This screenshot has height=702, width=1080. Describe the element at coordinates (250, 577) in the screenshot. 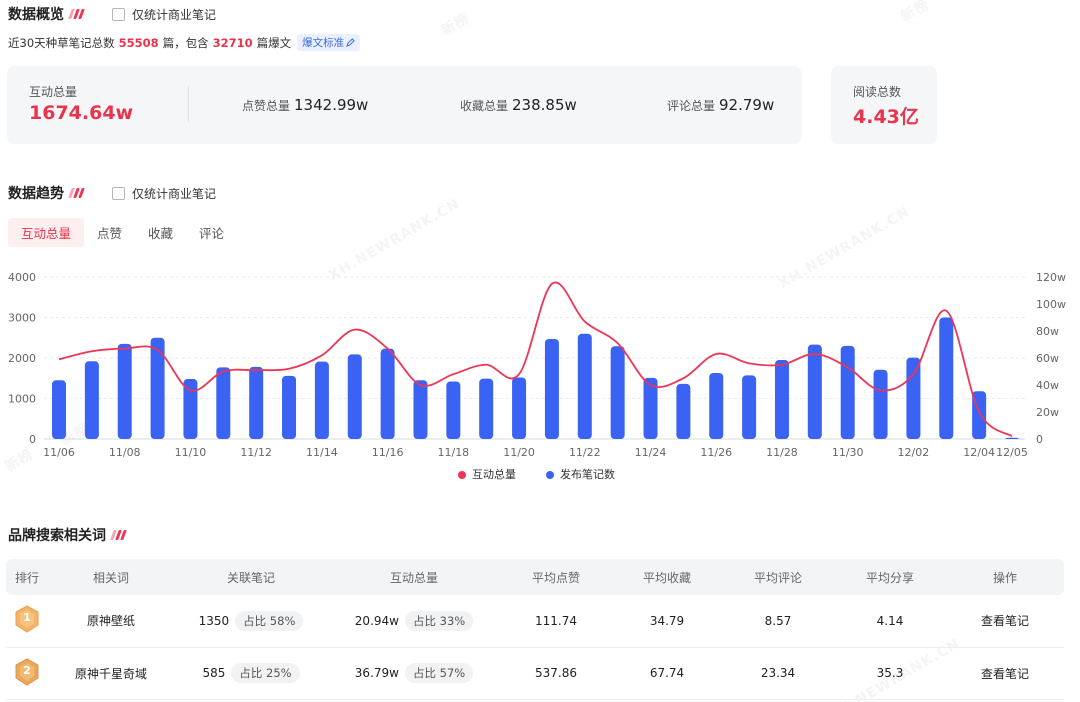

I see `header-notes: 关联笔记` at that location.